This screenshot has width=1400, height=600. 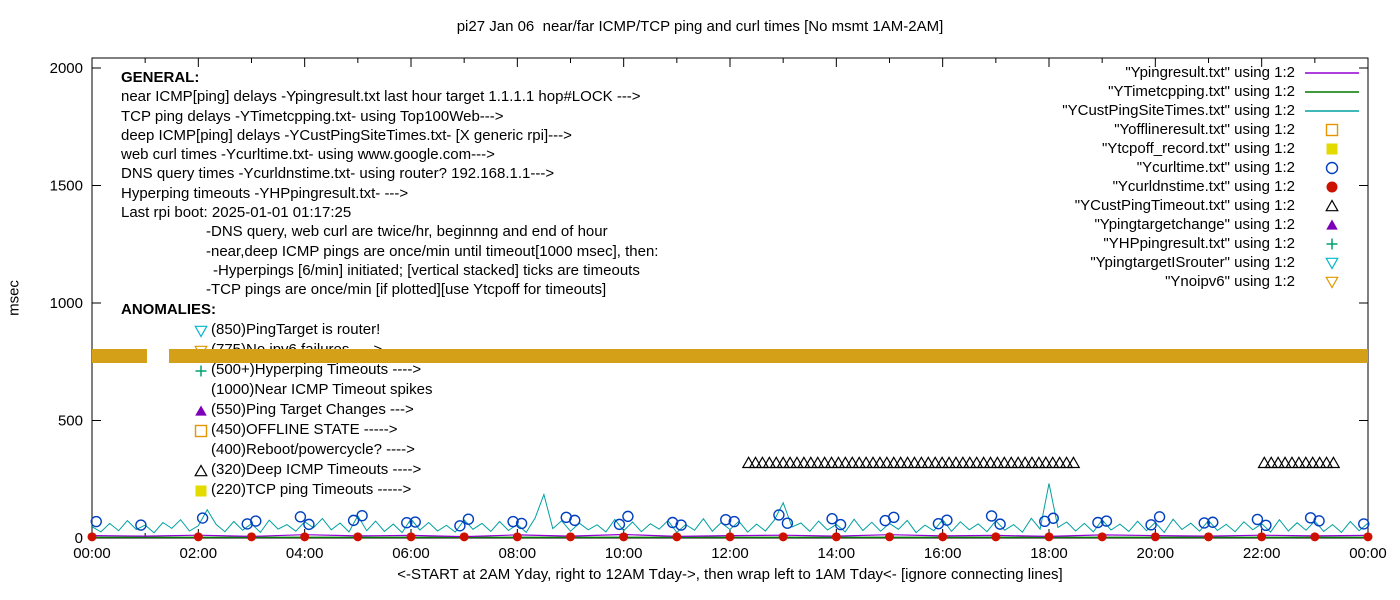 I want to click on legend-circle-filled-icon, so click(x=1332, y=186).